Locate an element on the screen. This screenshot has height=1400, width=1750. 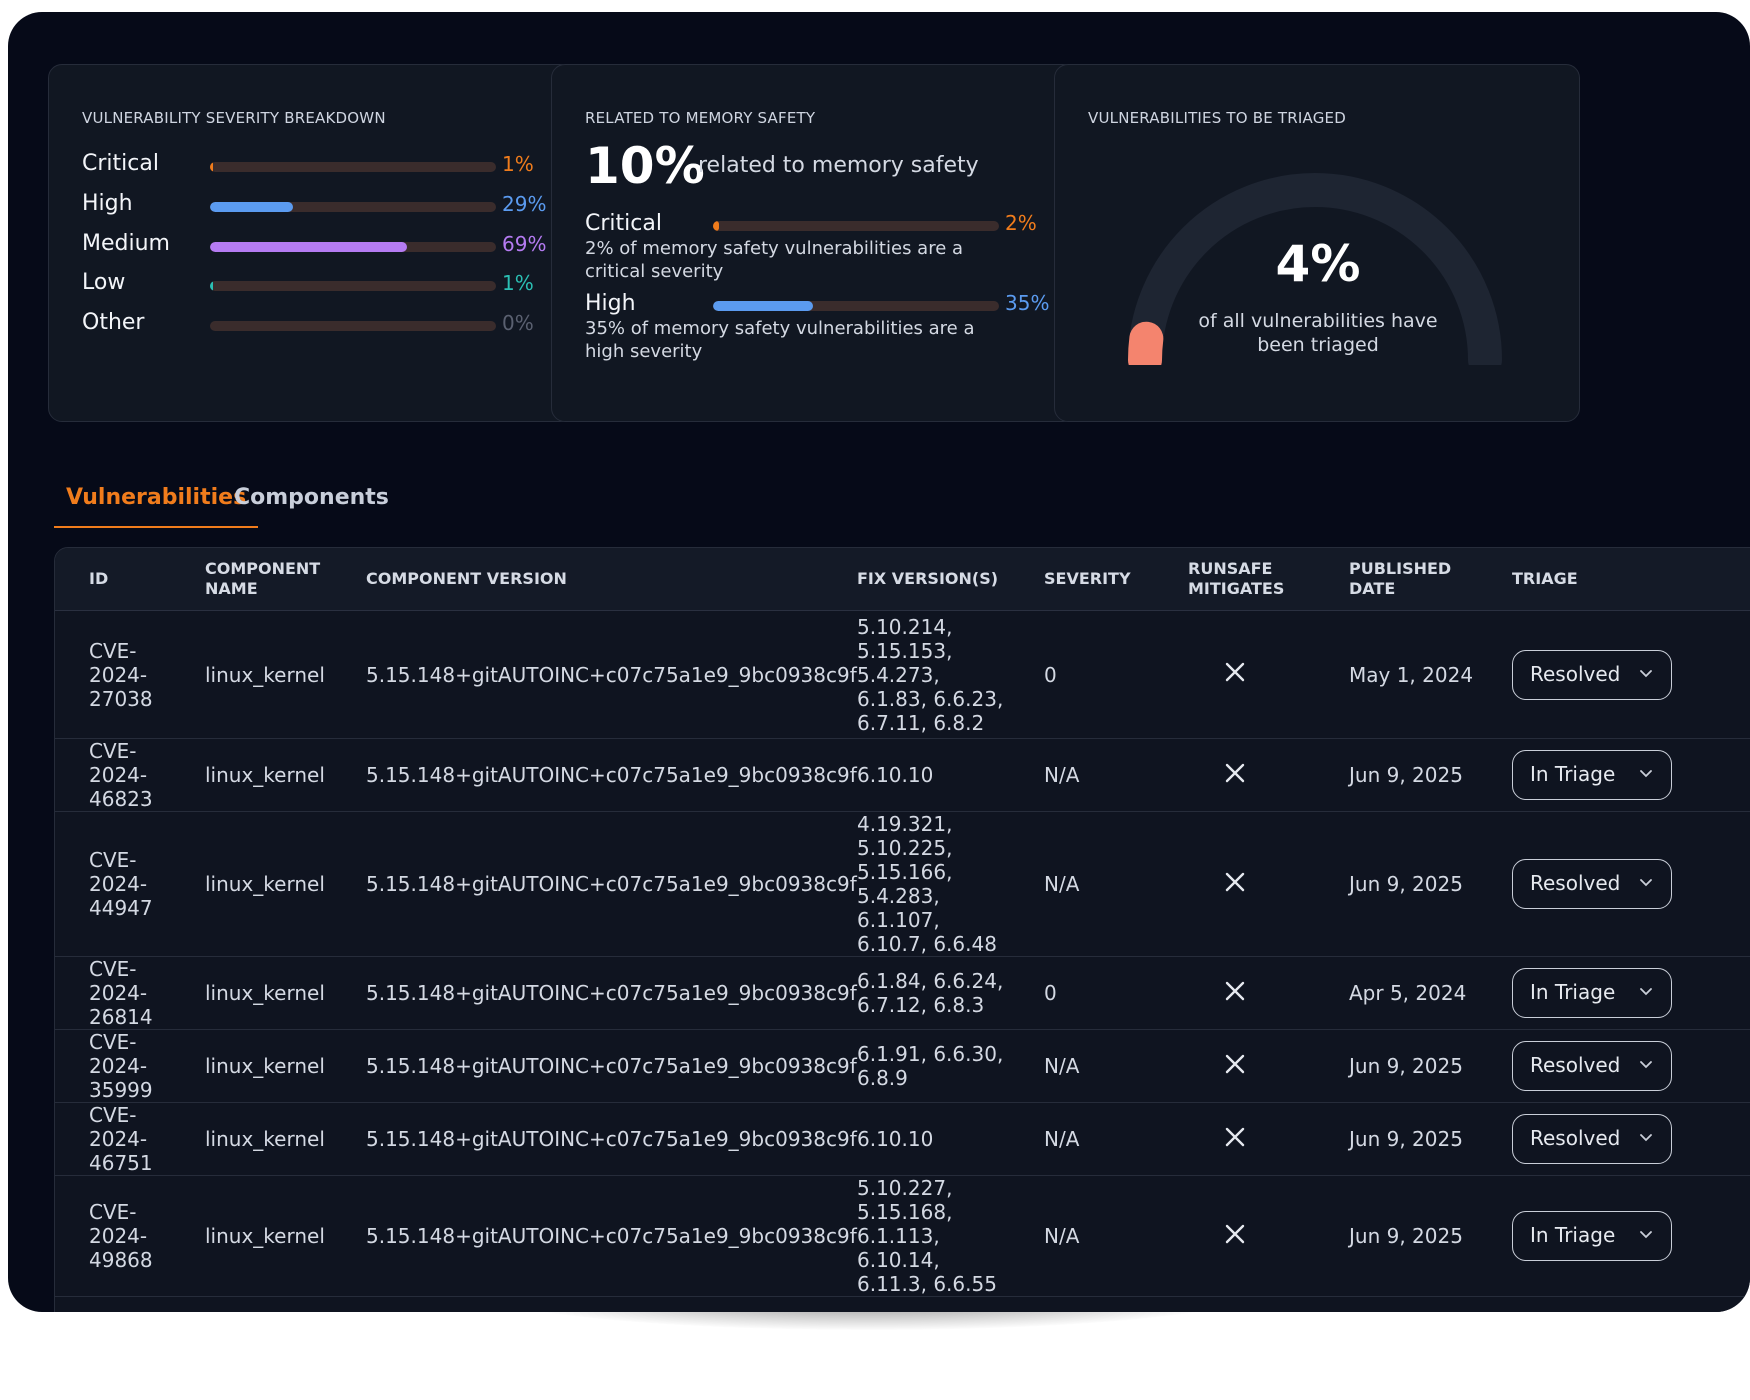
memory-safety-percent: 10% is located at coordinates (645, 166).